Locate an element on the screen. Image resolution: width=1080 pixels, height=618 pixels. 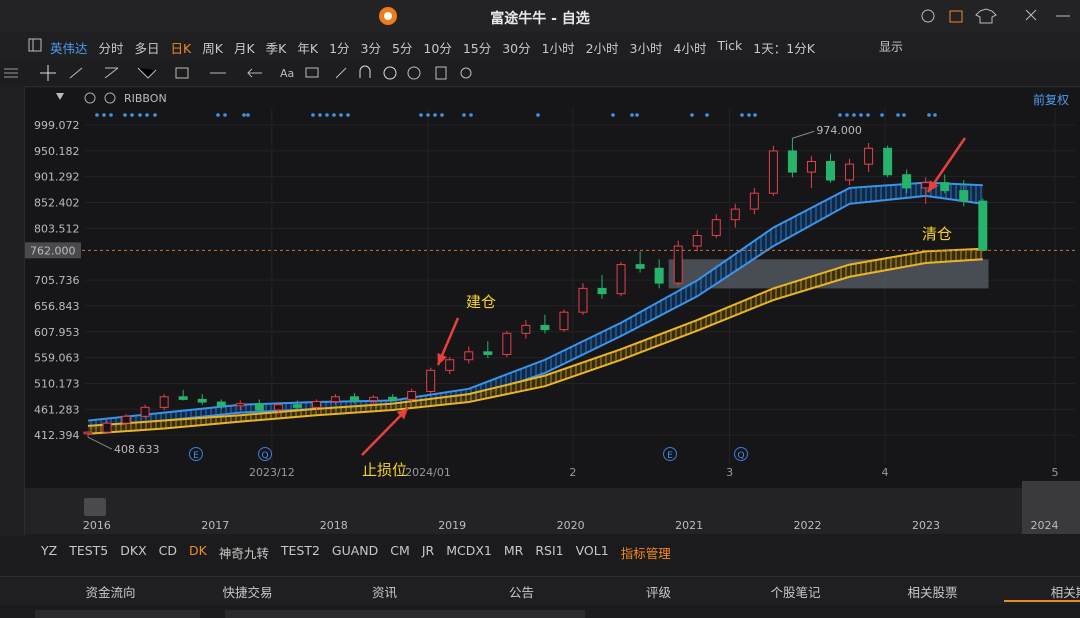
event-badge is located at coordinates (670, 454).